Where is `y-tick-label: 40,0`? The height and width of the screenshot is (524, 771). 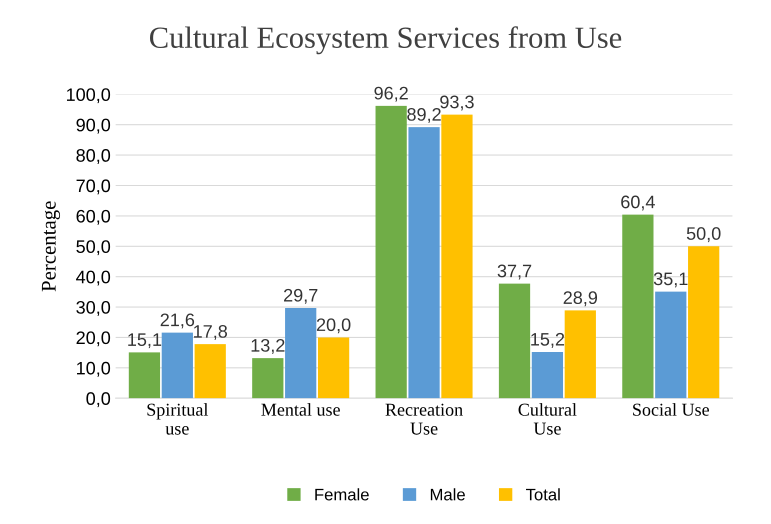 y-tick-label: 40,0 is located at coordinates (93, 278).